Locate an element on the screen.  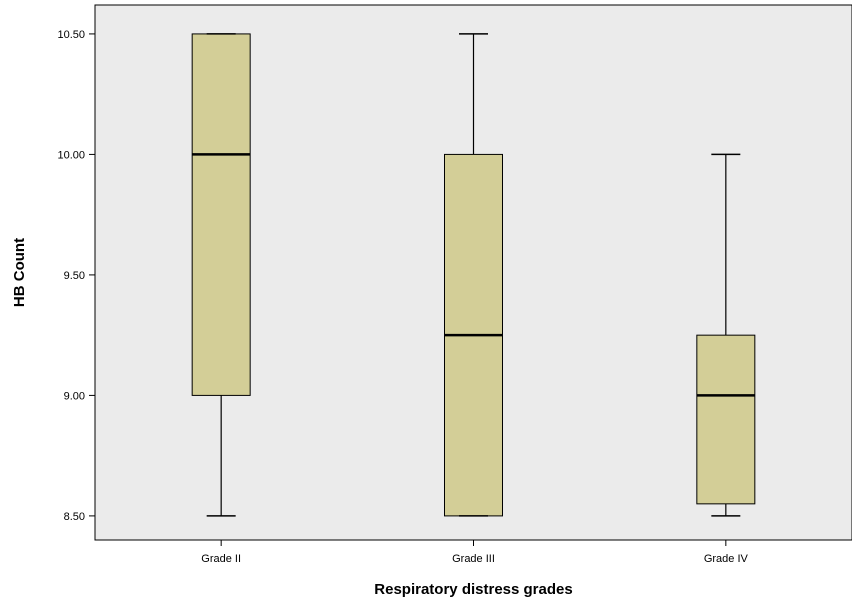
y-axis-title: HB Count is located at coordinates (19, 272).